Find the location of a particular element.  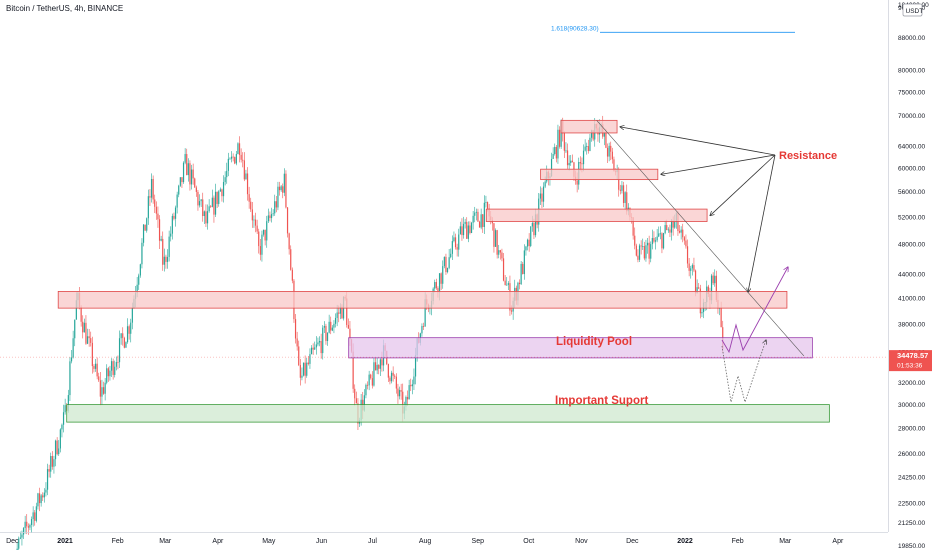

y-tick-label: 30000.00 is located at coordinates (911, 405).